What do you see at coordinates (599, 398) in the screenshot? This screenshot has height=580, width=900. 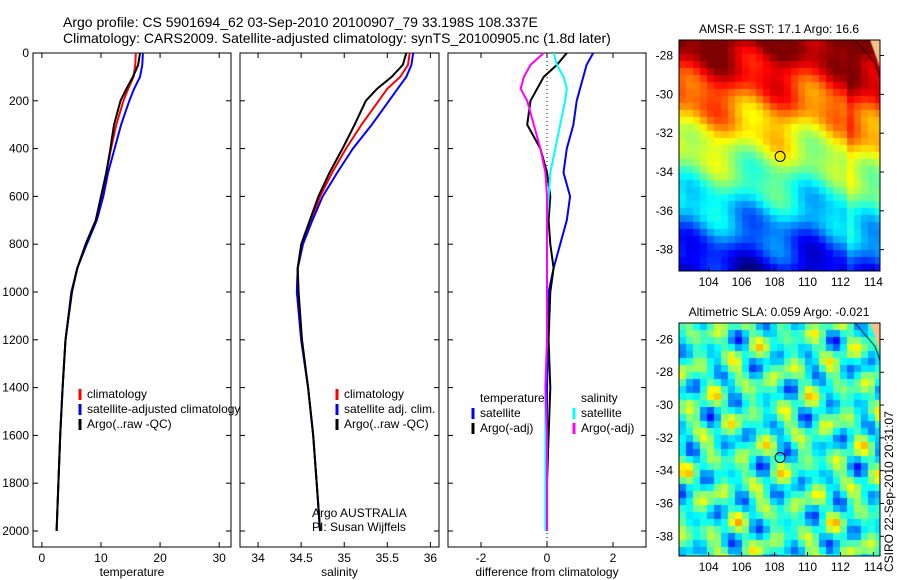 I see `legend-header: salinity` at bounding box center [599, 398].